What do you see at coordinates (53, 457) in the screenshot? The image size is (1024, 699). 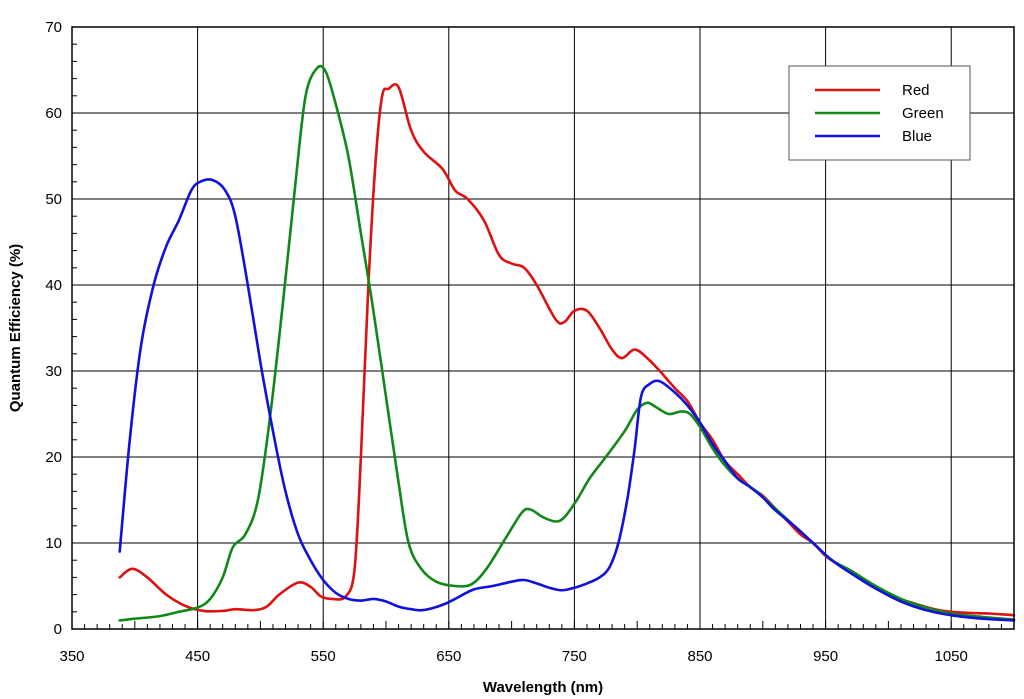 I see `y-tick-label: 20` at bounding box center [53, 457].